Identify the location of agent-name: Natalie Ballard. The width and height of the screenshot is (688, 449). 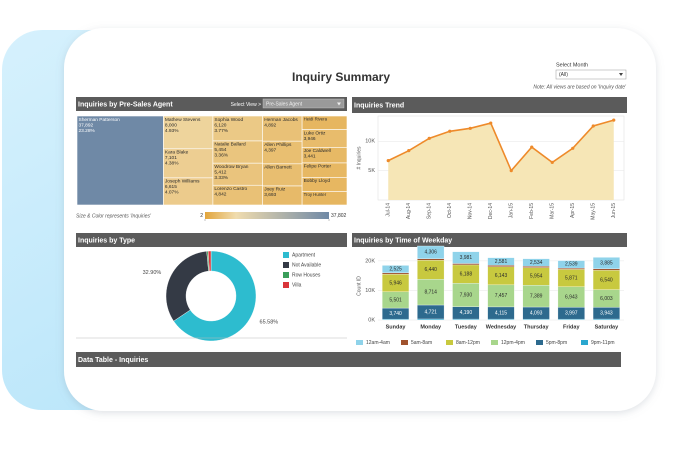
(230, 145).